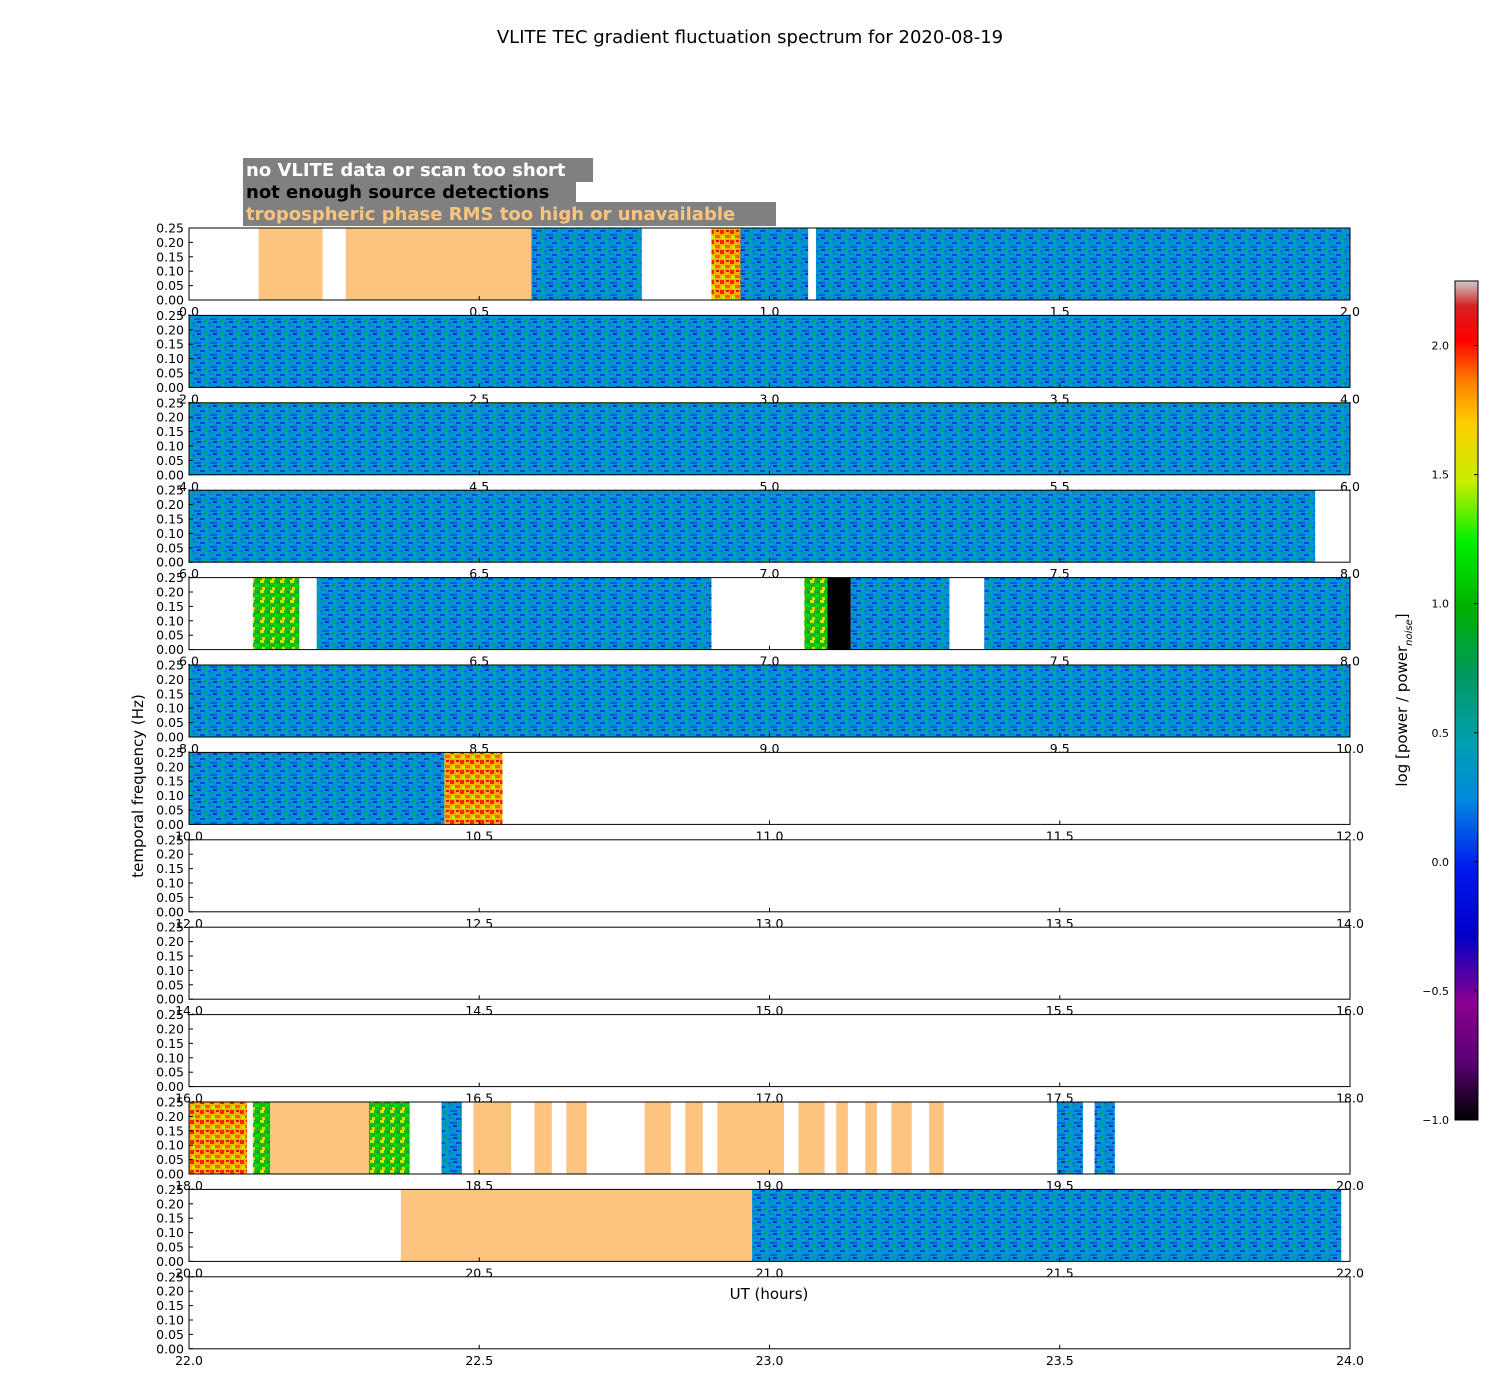 This screenshot has width=1500, height=1400. I want to click on legend-no-data: no VLITE data or scan too short, so click(406, 170).